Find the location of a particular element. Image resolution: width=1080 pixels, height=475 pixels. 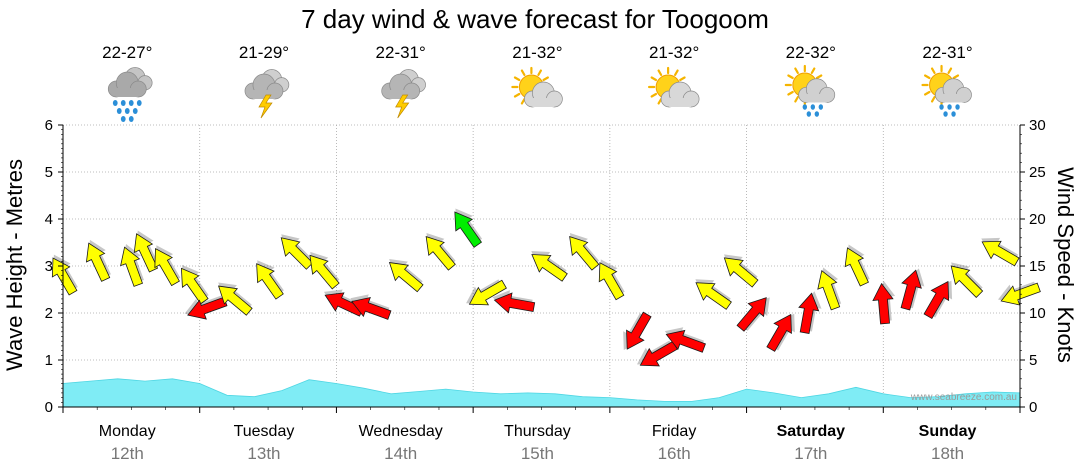

left-tick-label: 5 is located at coordinates (49, 172).